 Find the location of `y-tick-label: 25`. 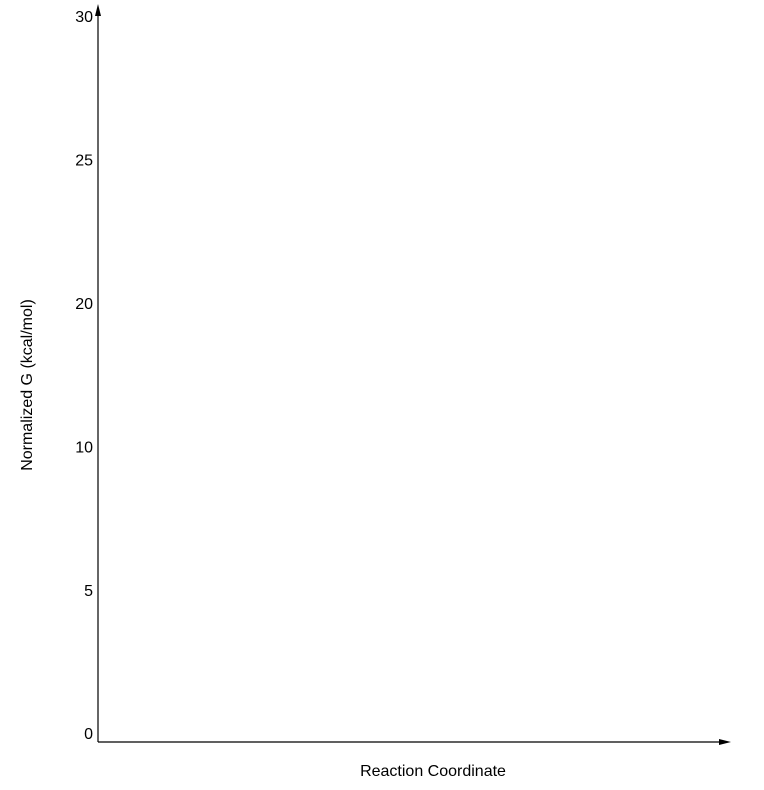

y-tick-label: 25 is located at coordinates (84, 161).